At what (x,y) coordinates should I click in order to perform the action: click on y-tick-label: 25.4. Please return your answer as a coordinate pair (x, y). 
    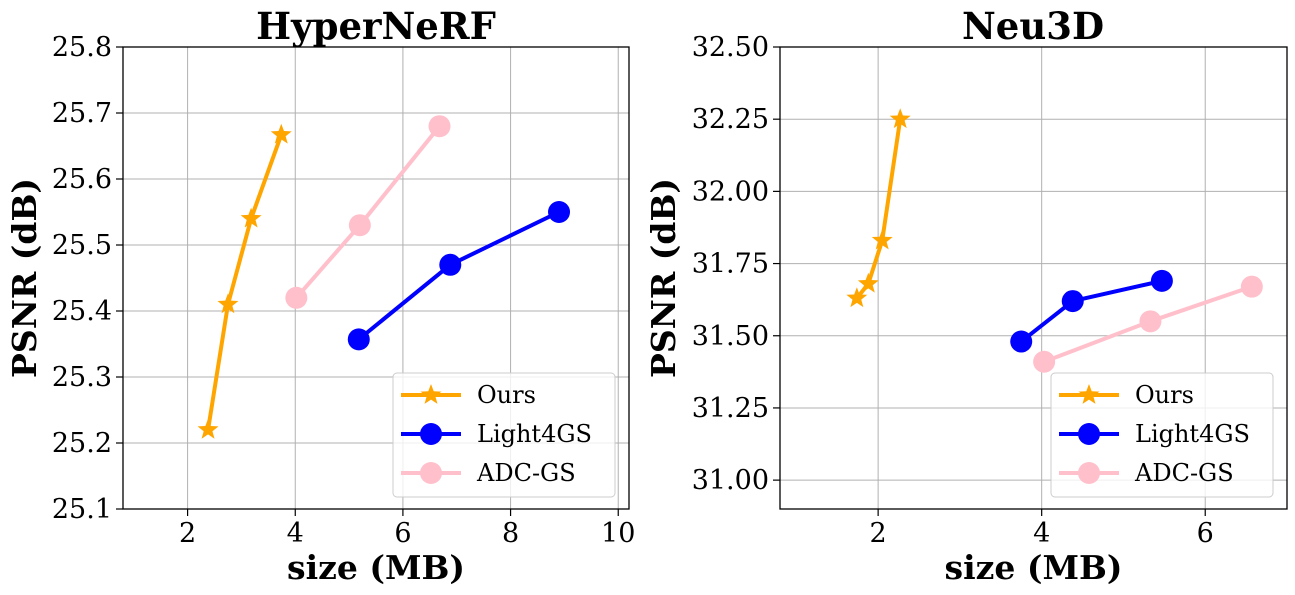
    Looking at the image, I should click on (82, 311).